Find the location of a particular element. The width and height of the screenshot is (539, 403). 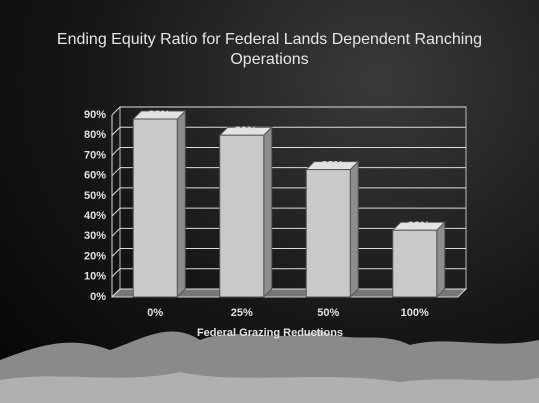

y-tick-label: 0% is located at coordinates (98, 297).